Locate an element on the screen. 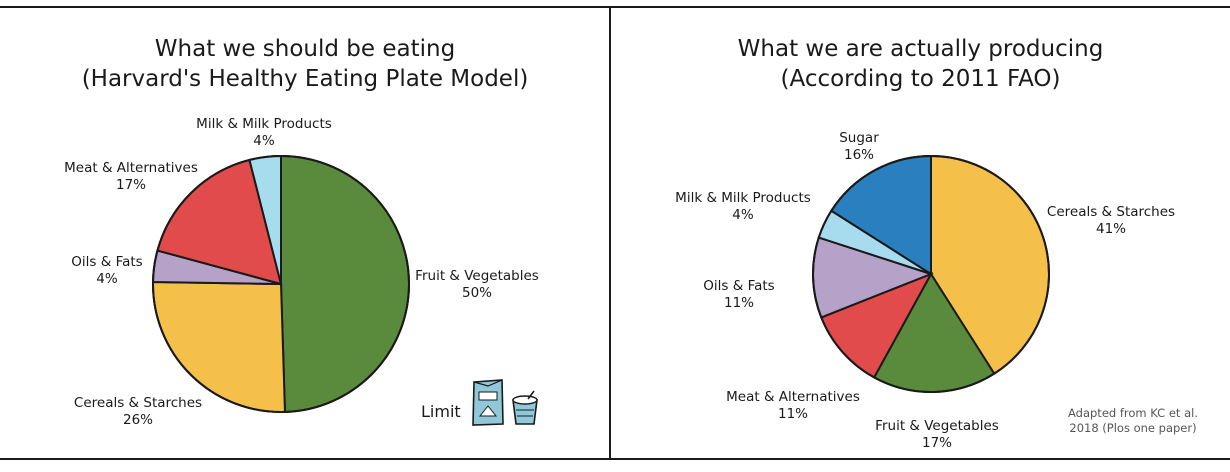 This screenshot has width=1230, height=472. right-label-milk-value: 4% is located at coordinates (743, 215).